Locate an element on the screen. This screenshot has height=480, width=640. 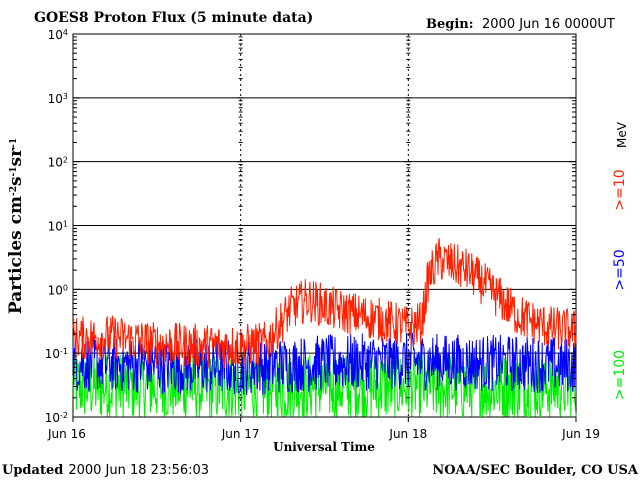
y-axis-label-exp1: -2 is located at coordinates (14, 191).